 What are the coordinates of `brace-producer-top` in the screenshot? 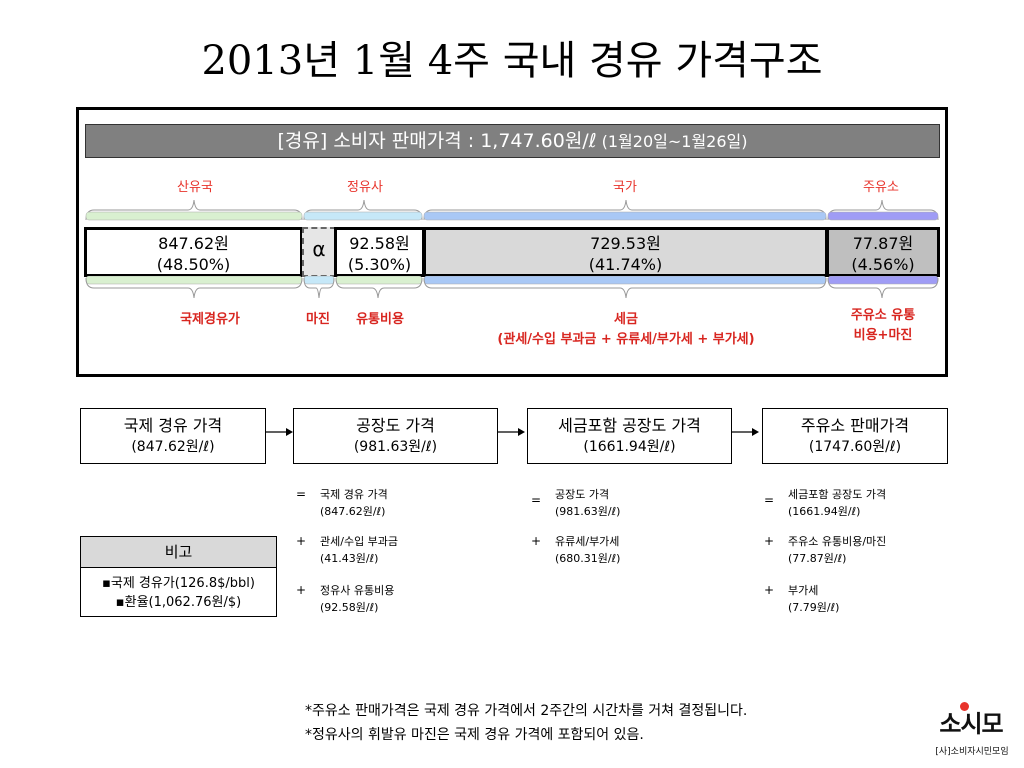 It's located at (194, 210).